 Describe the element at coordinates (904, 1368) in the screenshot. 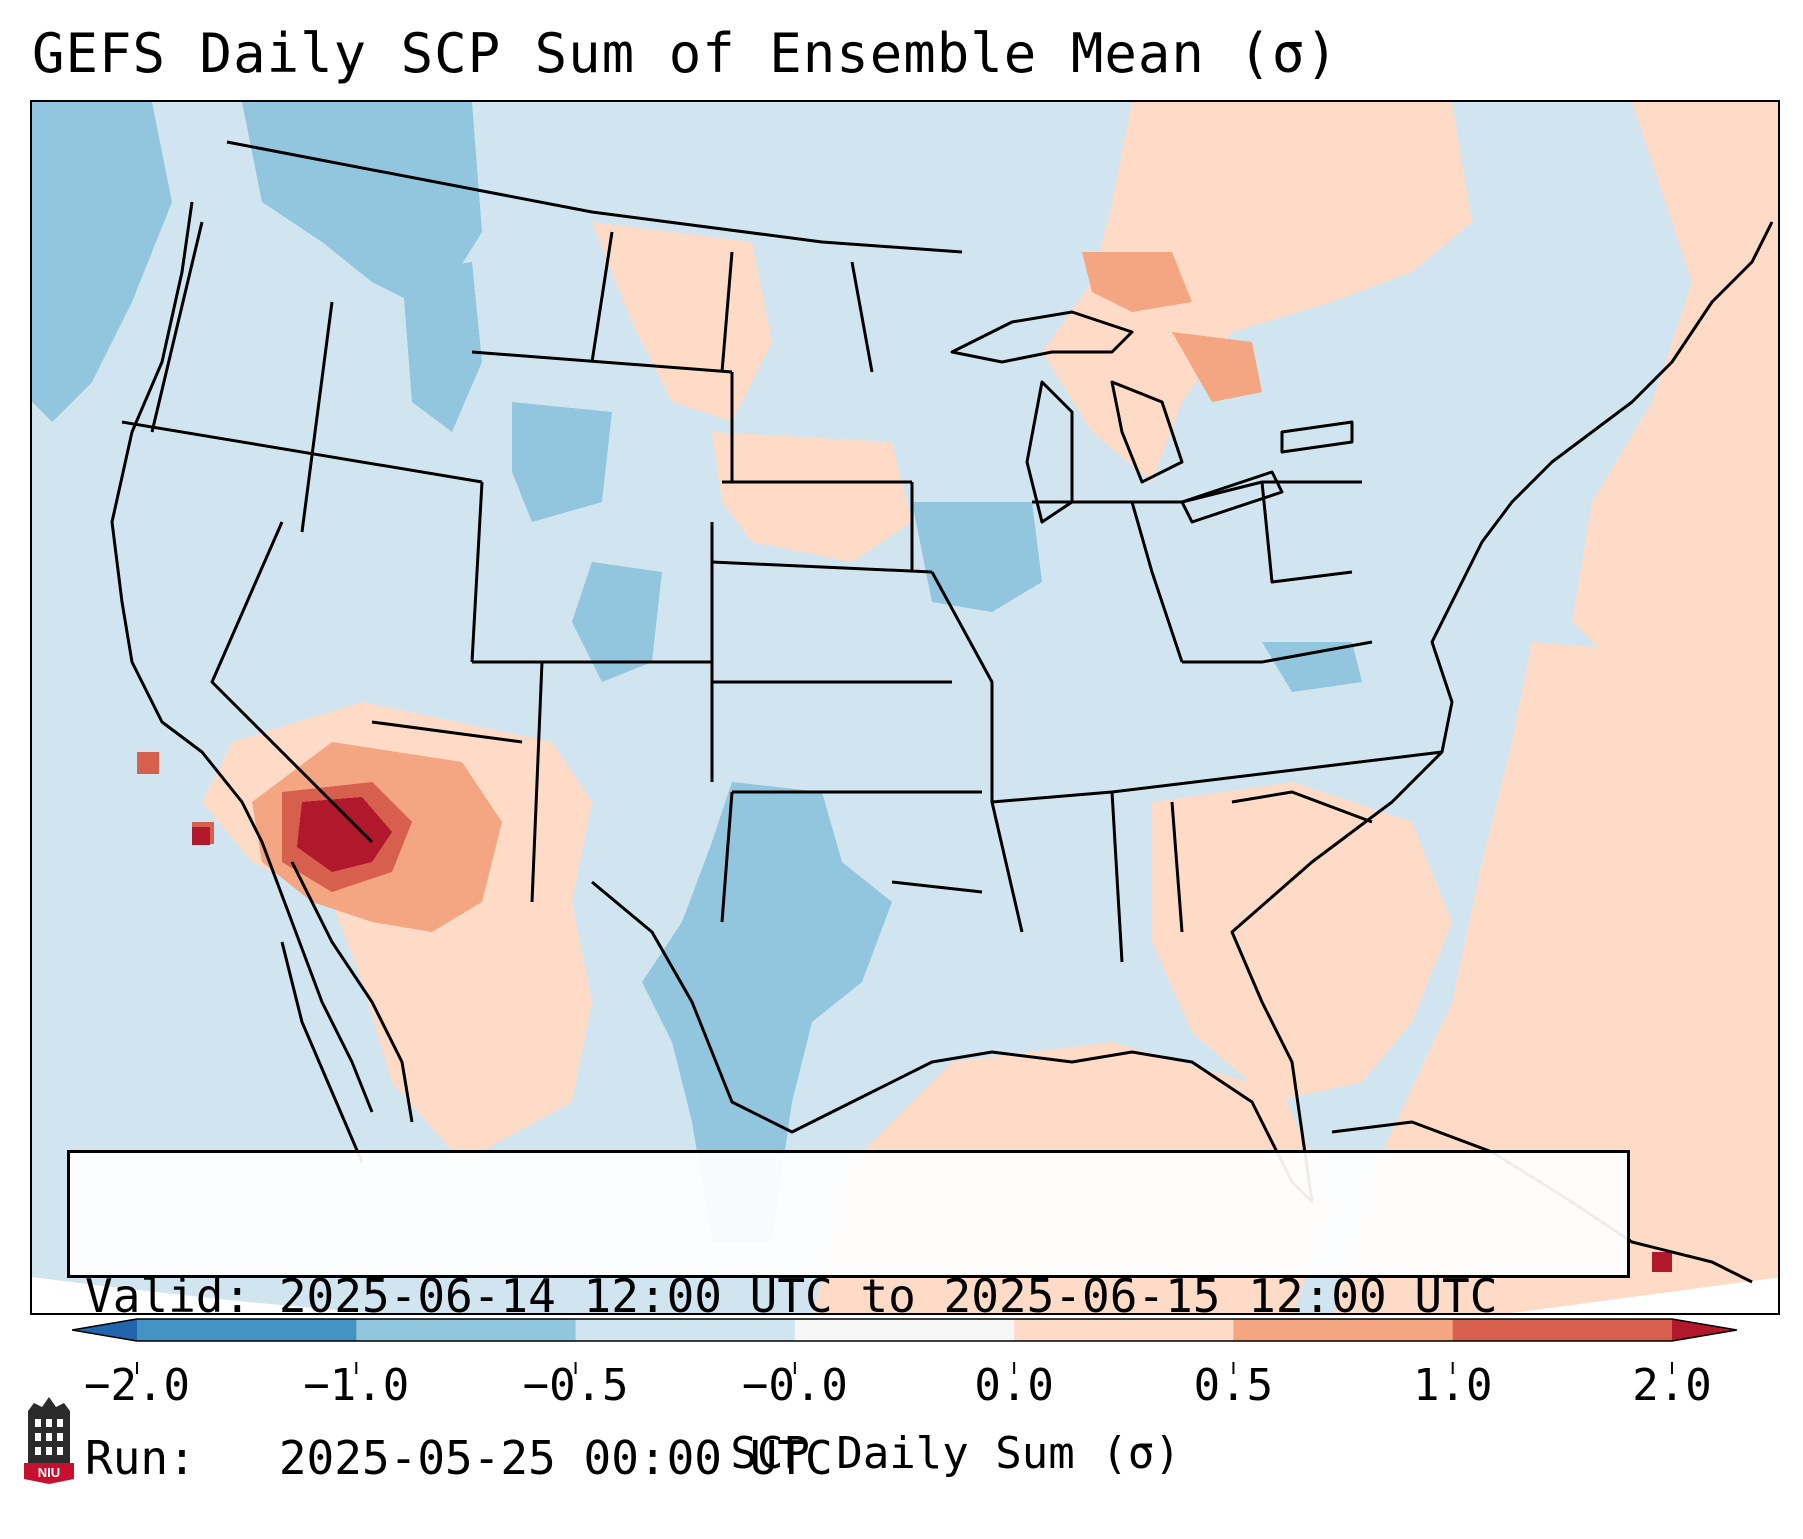

I see `colorbar-ticks` at that location.